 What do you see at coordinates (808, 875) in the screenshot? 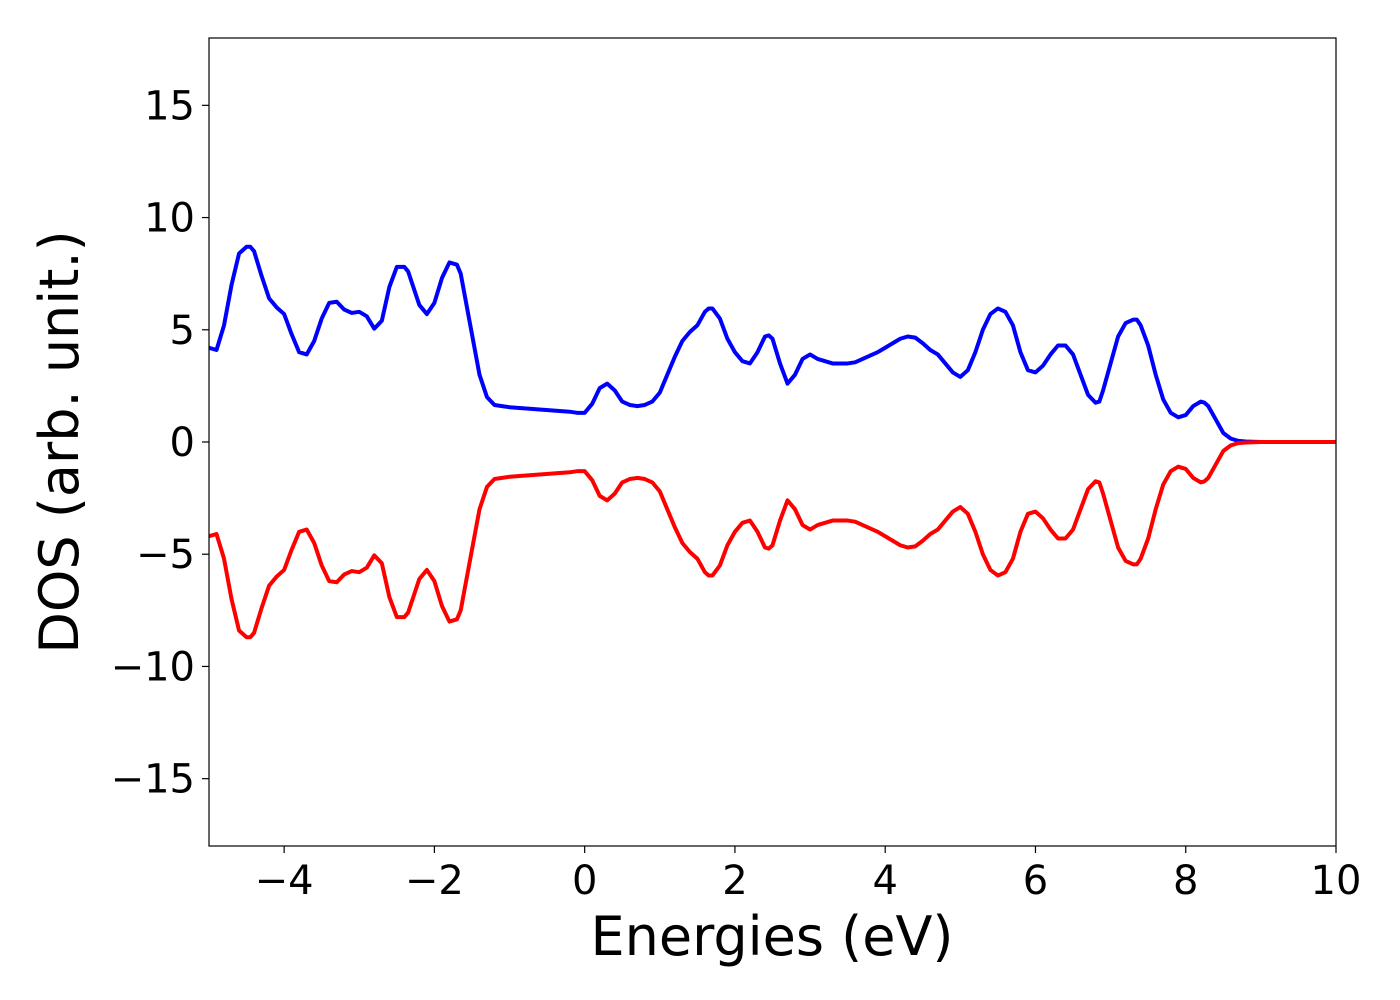
I see `x-axis: −4 −2 0 2 4 6 8 10` at bounding box center [808, 875].